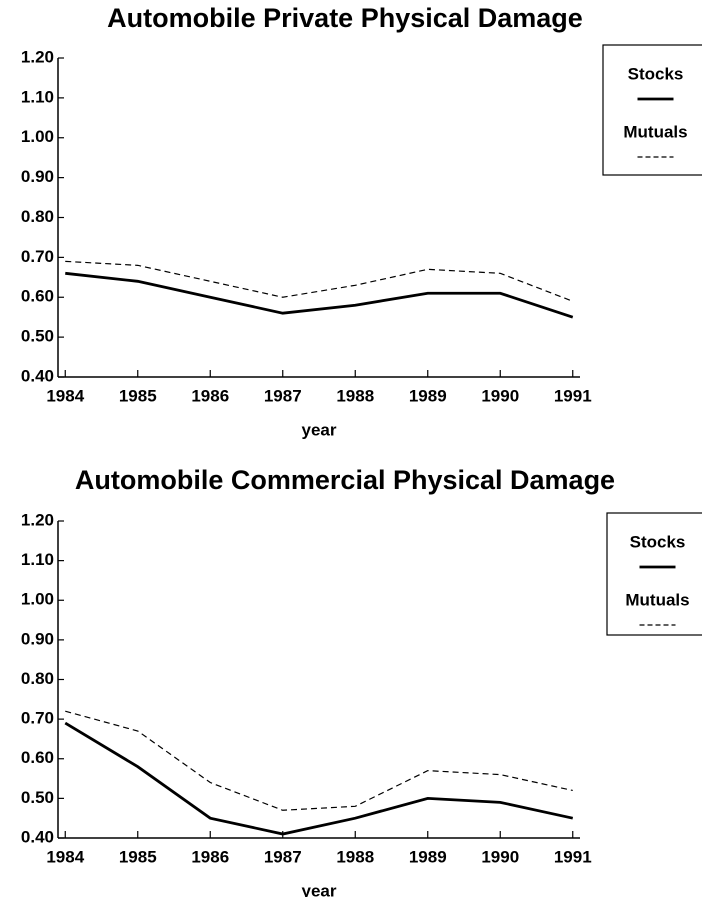 The image size is (702, 897). What do you see at coordinates (345, 18) in the screenshot?
I see `chart-title: Automobile Private Physical Damage` at bounding box center [345, 18].